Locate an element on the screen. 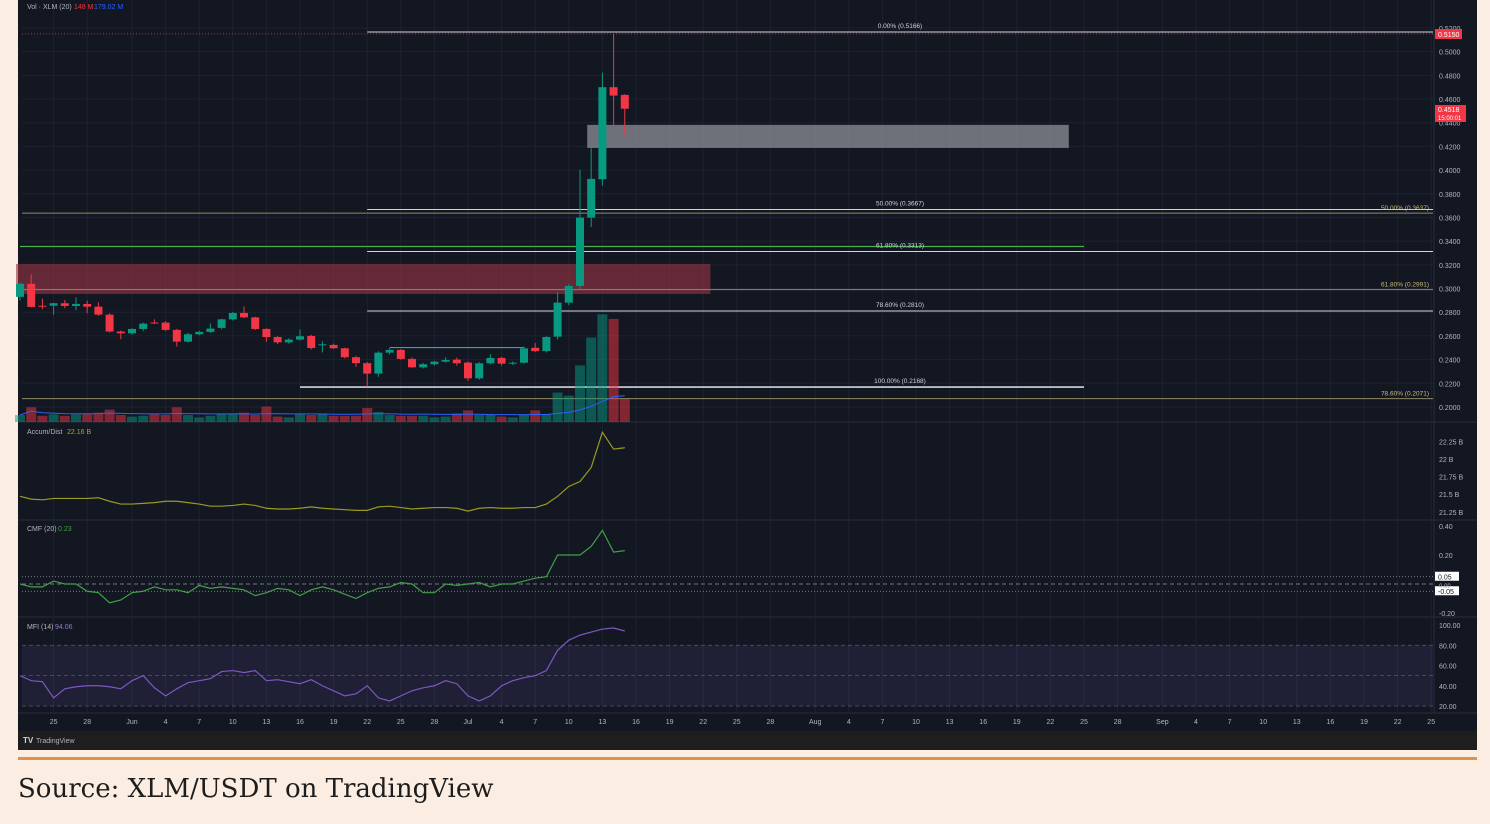 This screenshot has width=1490, height=824. volume-legend-label: Vol · XLM (20) is located at coordinates (49, 7).